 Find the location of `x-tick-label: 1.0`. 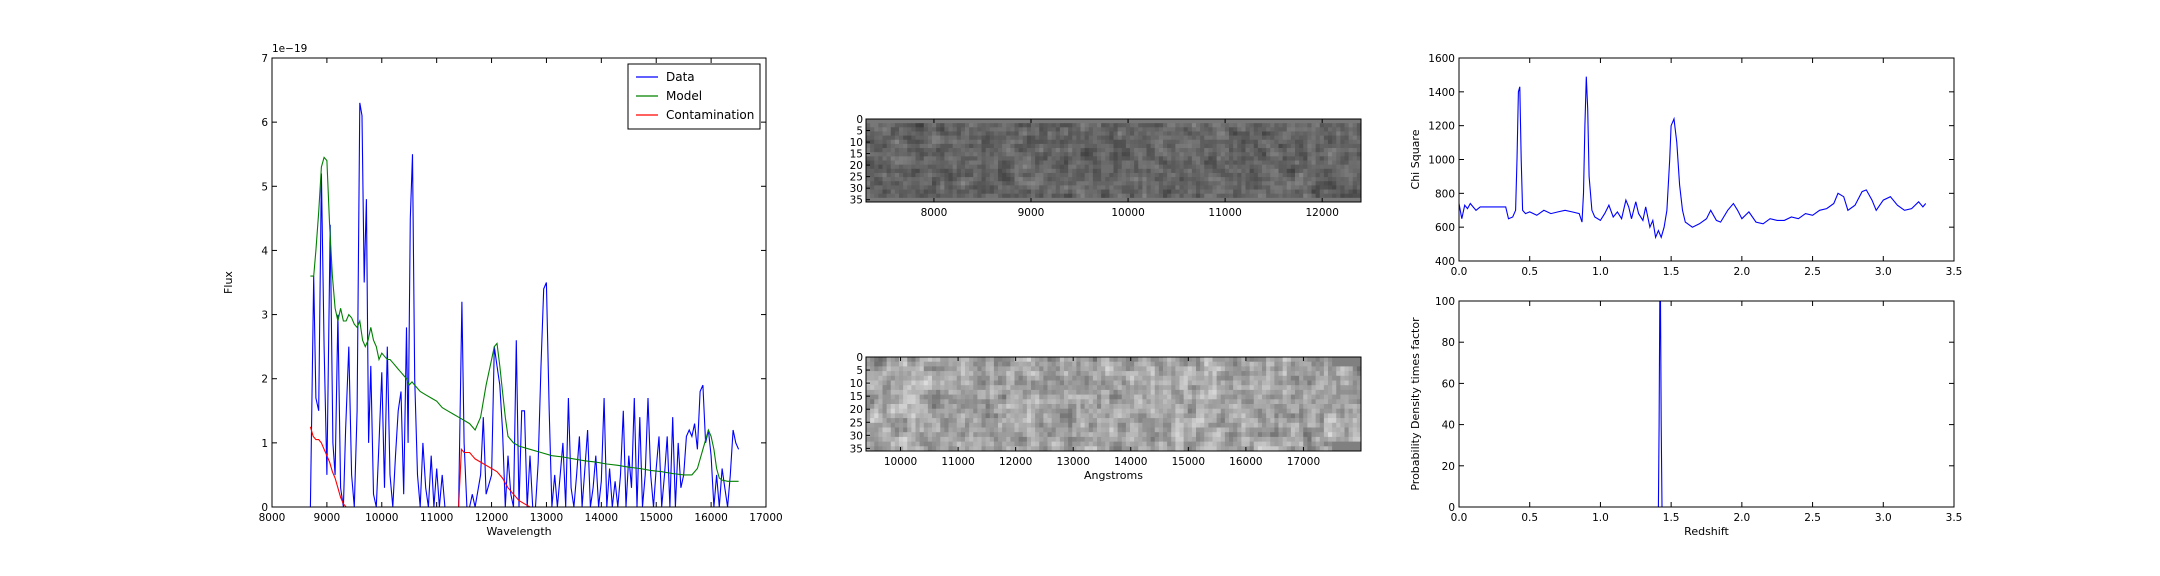

x-tick-label: 1.0 is located at coordinates (1600, 272).